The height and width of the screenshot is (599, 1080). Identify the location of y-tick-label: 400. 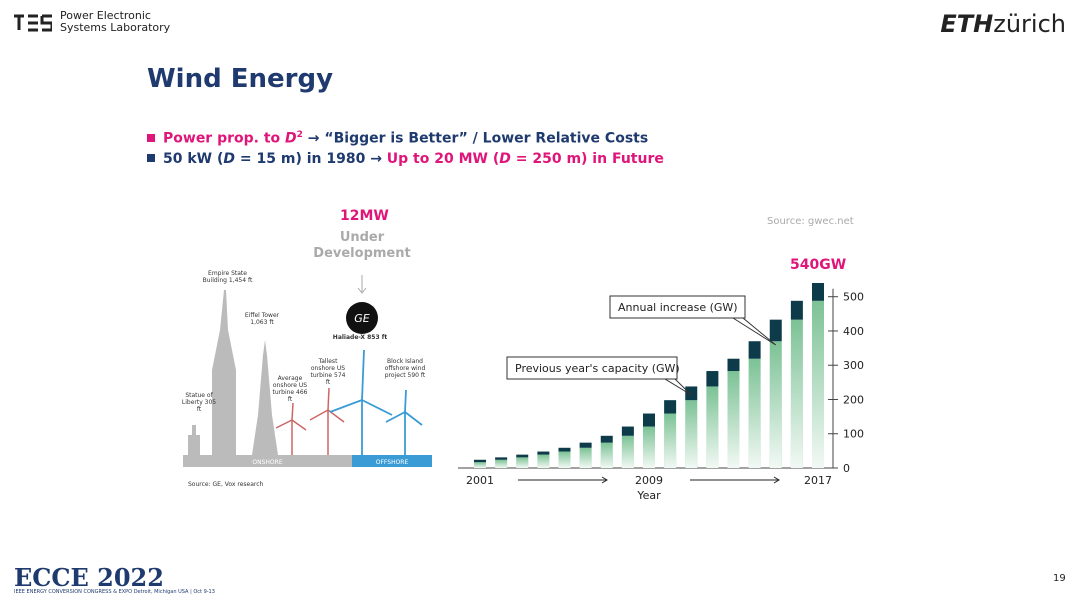
(853, 331).